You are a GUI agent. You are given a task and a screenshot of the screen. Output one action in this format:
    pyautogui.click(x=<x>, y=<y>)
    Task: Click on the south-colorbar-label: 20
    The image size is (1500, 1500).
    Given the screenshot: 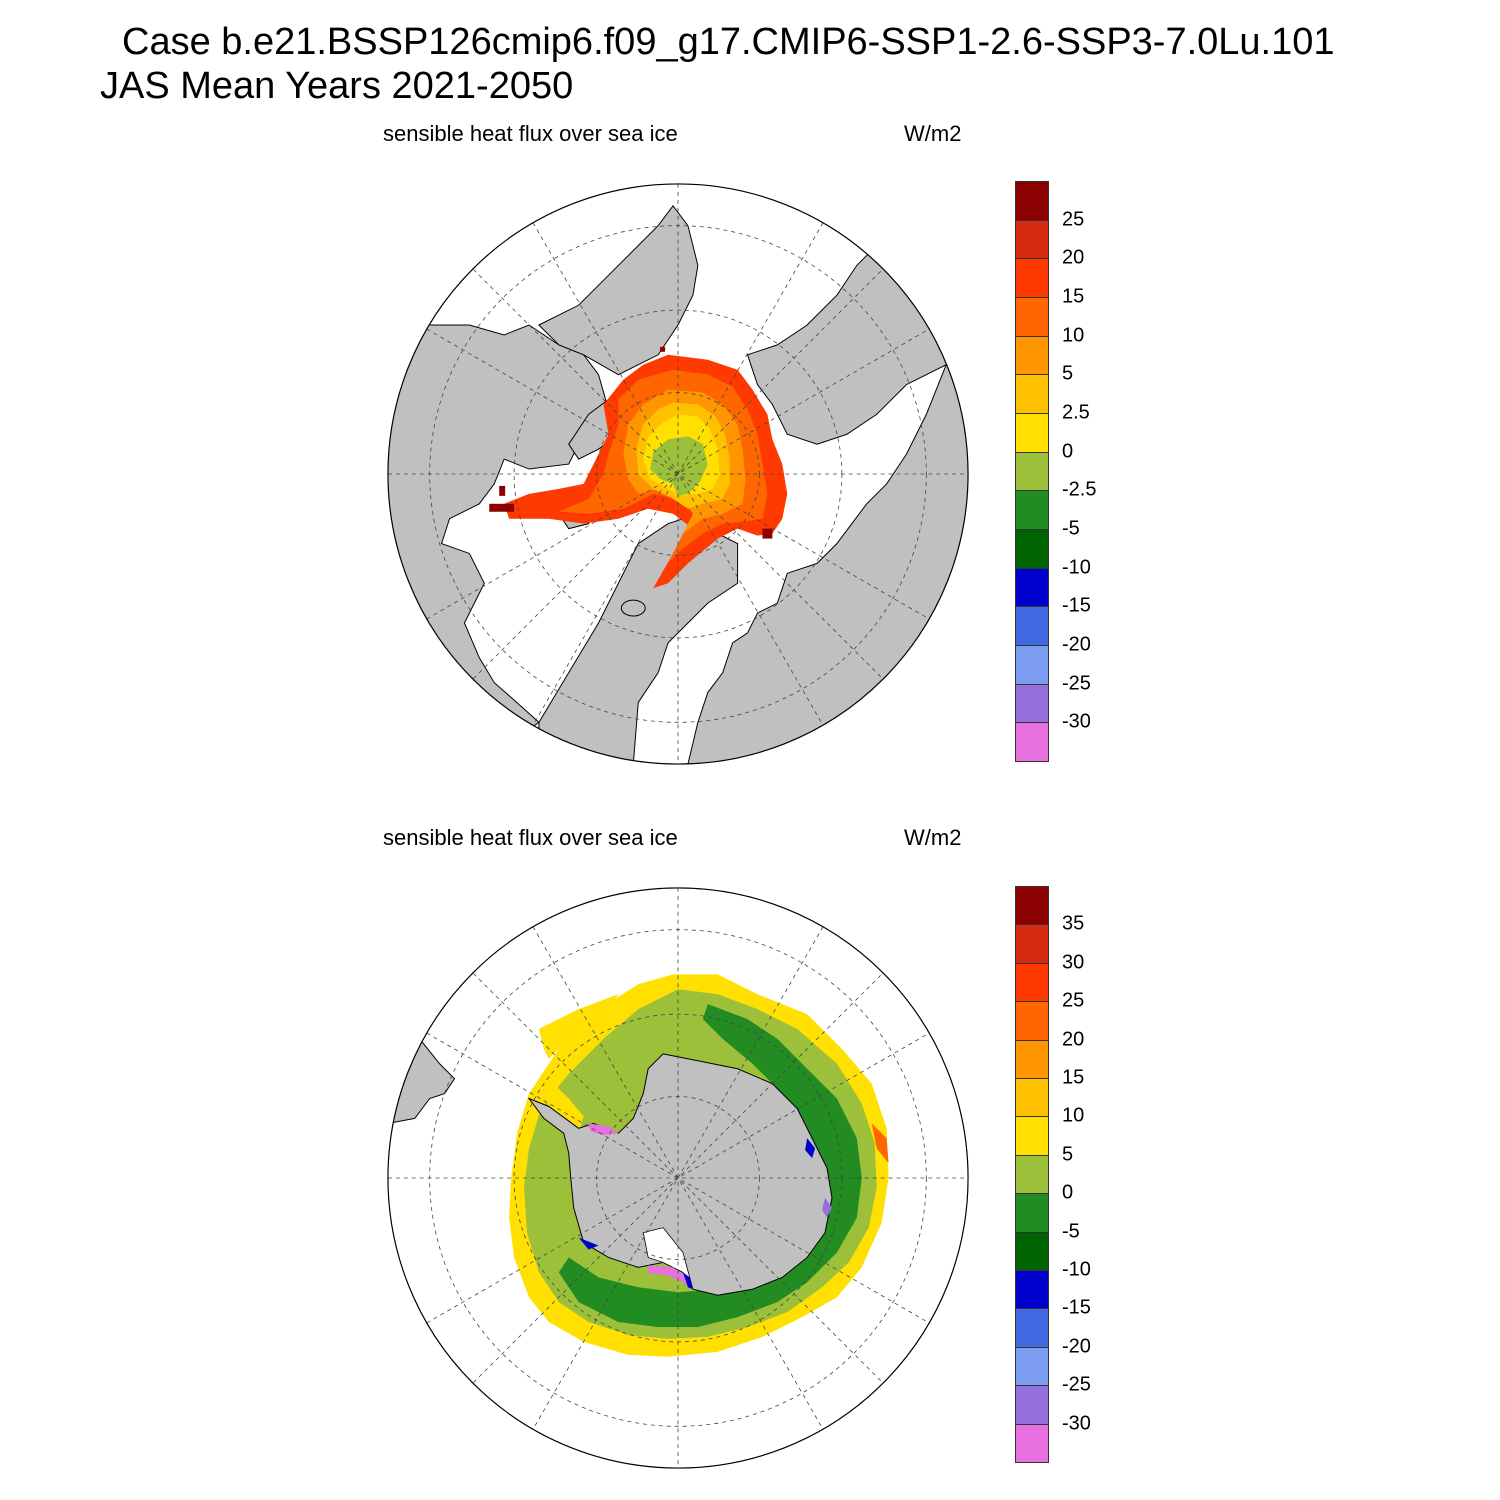 What is the action you would take?
    pyautogui.click(x=1073, y=1039)
    